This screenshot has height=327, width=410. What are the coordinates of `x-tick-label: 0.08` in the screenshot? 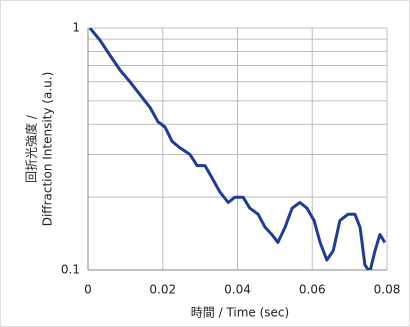 It's located at (387, 290).